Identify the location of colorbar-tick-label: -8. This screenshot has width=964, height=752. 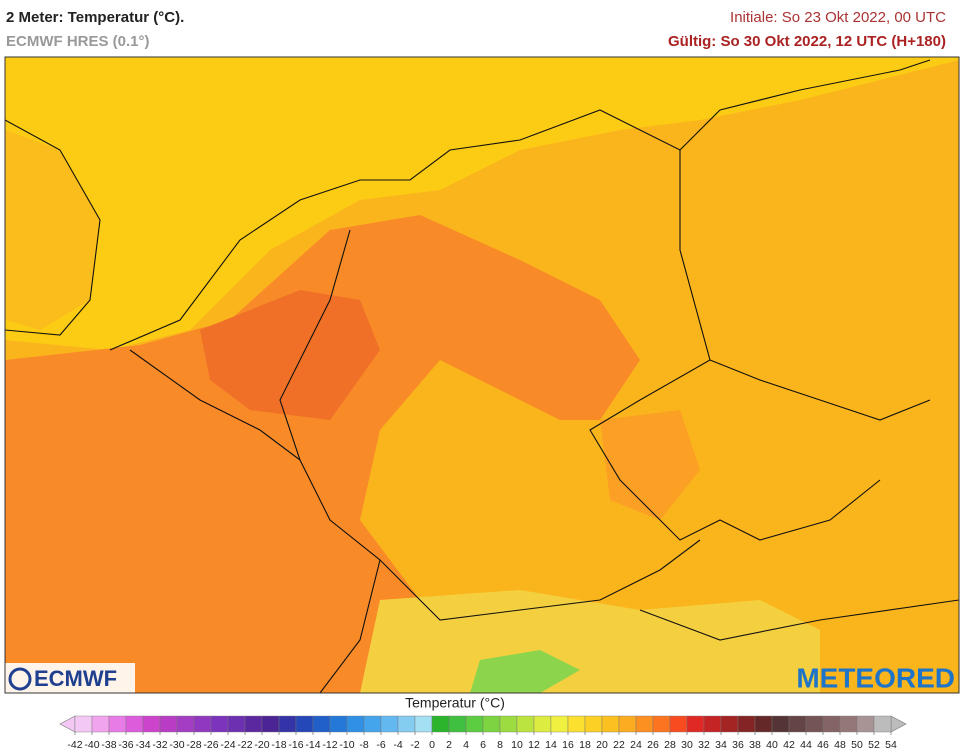
(363, 745).